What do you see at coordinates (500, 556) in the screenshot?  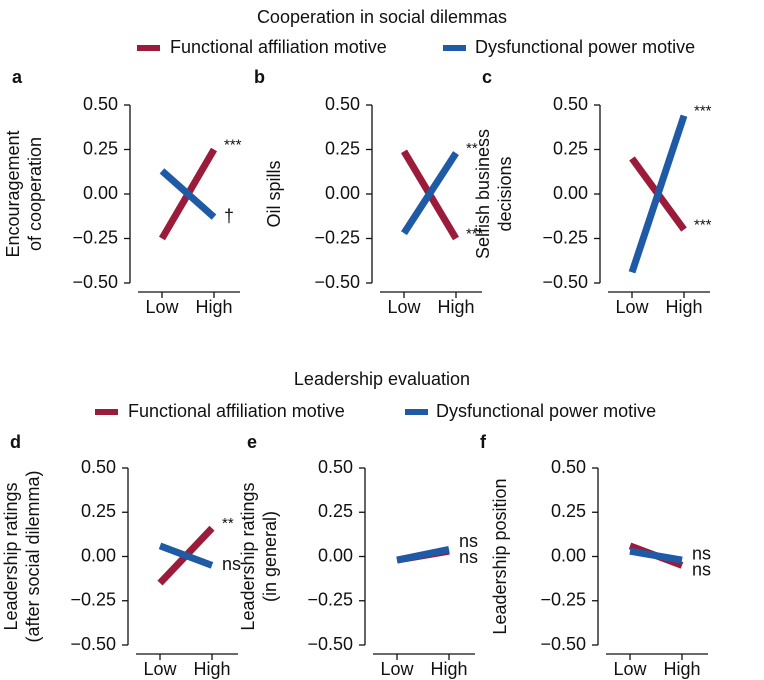 I see `y-axis-label: Leadership position` at bounding box center [500, 556].